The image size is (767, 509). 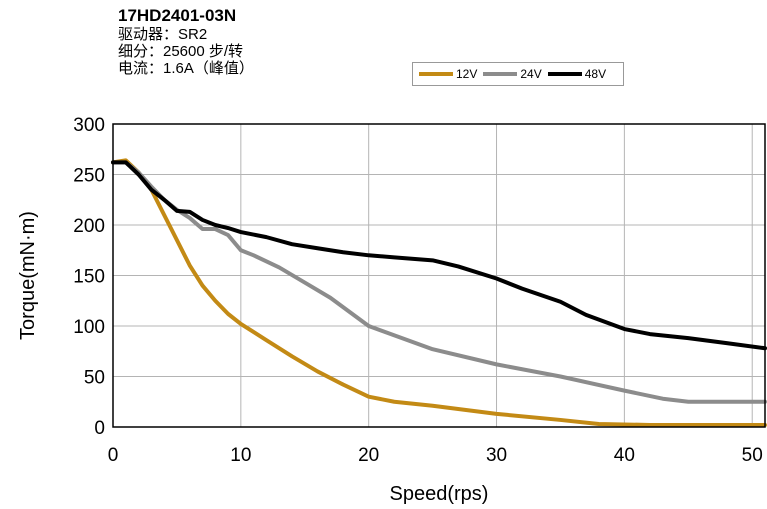 What do you see at coordinates (94, 378) in the screenshot?
I see `y-tick-label: 50` at bounding box center [94, 378].